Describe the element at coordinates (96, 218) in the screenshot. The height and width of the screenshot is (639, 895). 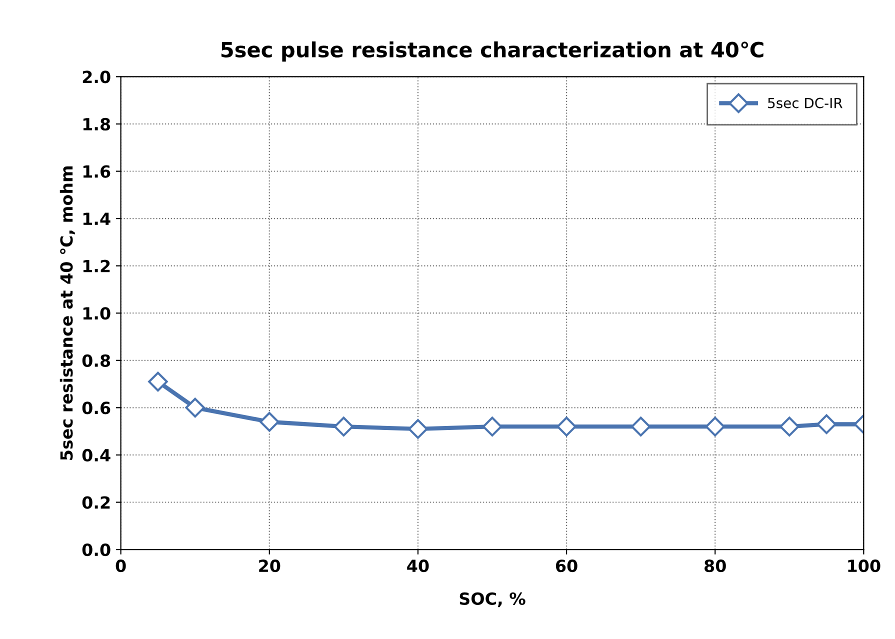
I see `y-tick-label: 1.4` at that location.